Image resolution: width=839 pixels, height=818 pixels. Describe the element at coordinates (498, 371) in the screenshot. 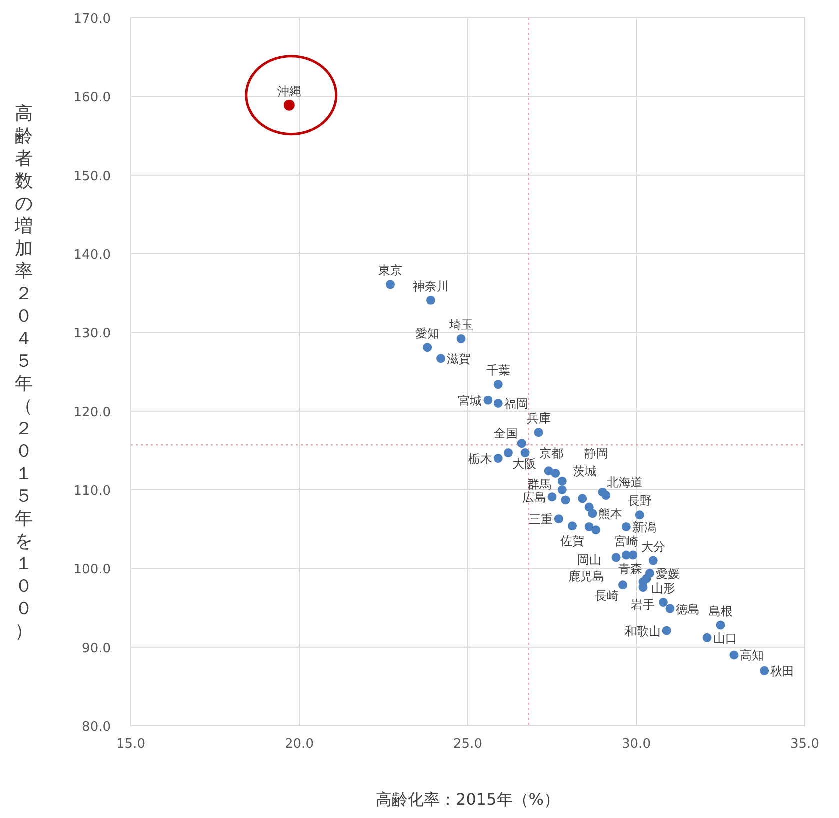

I see `annotation: 千葉` at that location.